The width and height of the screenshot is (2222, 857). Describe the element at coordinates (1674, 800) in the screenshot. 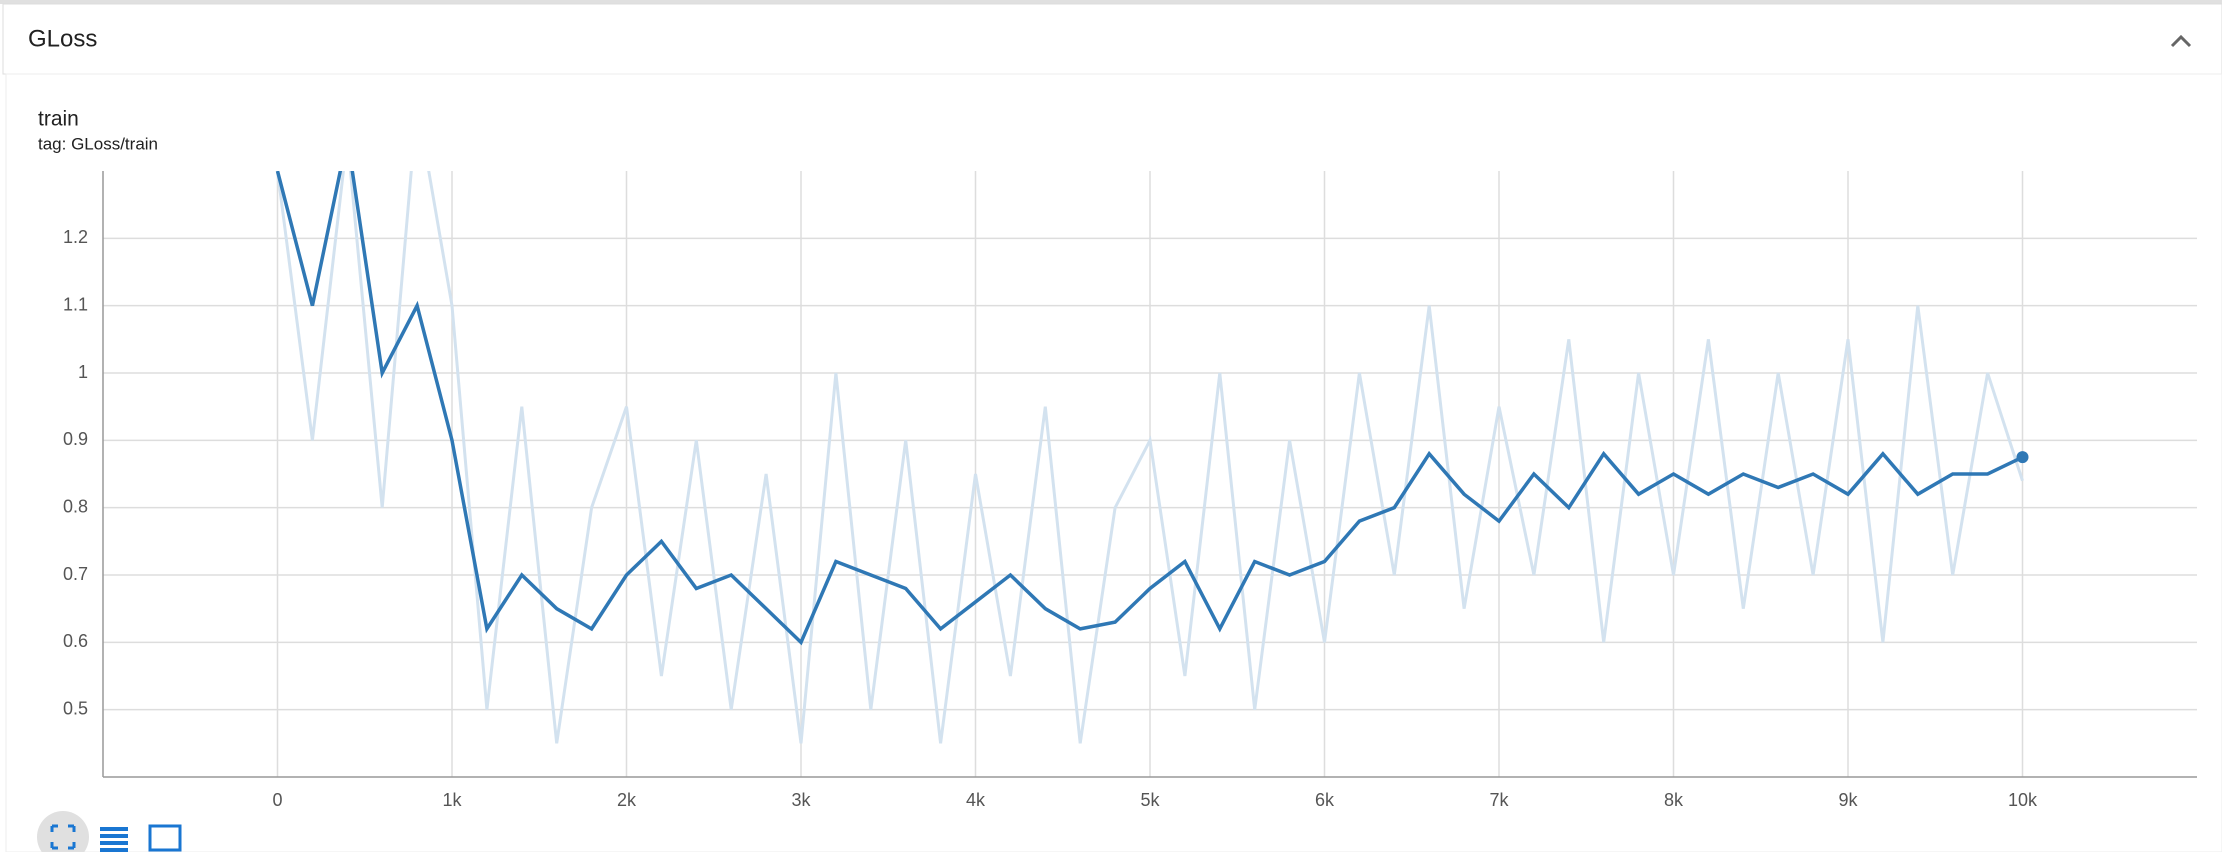

I see `x-tick-label: 8k` at that location.